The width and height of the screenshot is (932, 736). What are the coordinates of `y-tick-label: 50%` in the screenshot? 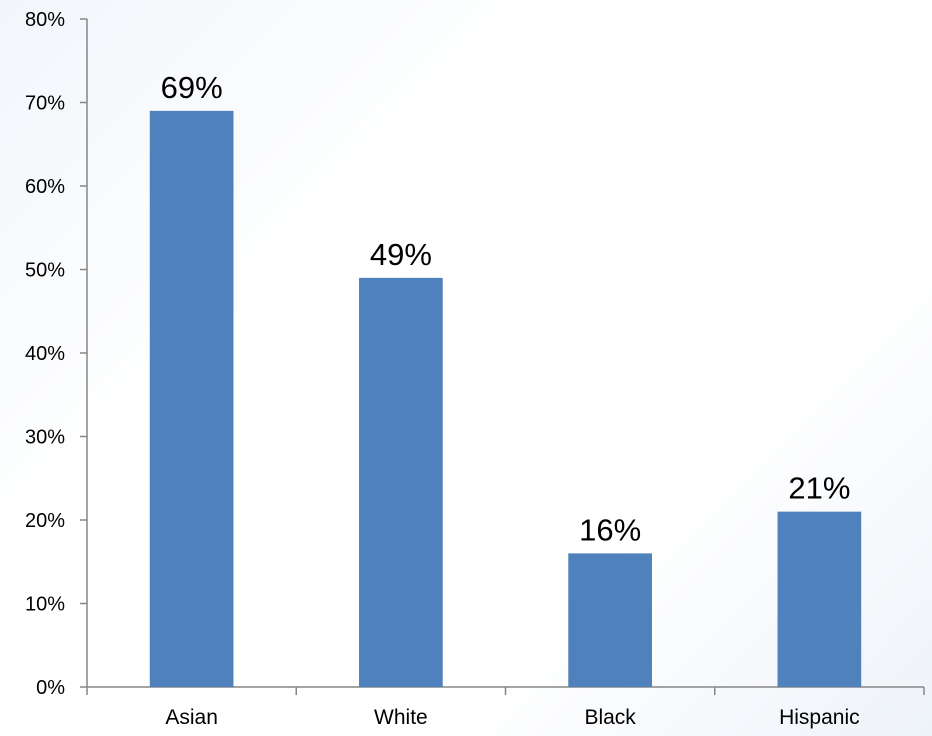 It's located at (45, 271).